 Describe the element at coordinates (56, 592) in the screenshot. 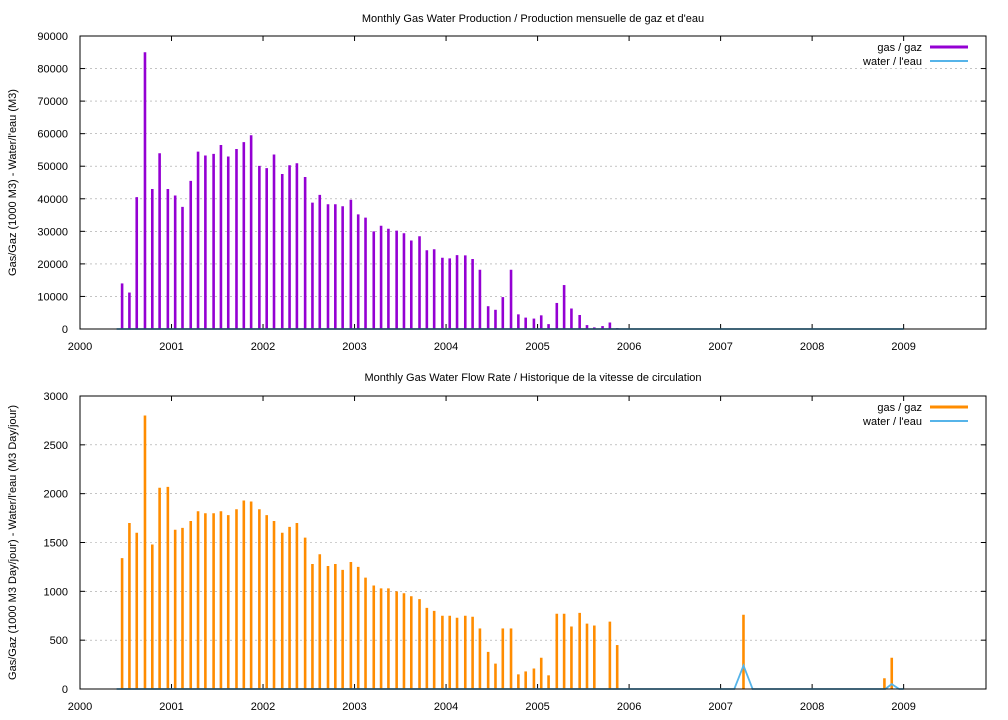

I see `y-tick-label: 1000` at that location.